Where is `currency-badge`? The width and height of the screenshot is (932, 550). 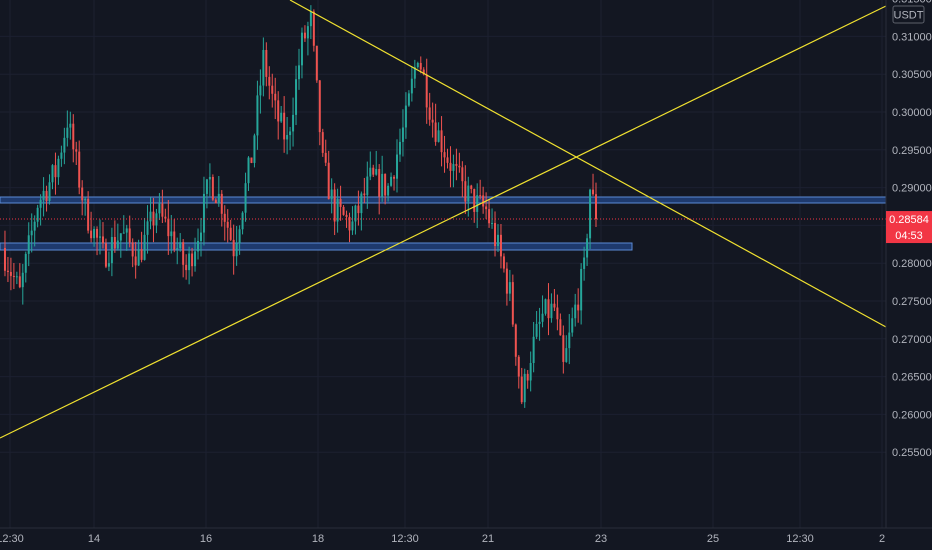
currency-badge is located at coordinates (908, 14).